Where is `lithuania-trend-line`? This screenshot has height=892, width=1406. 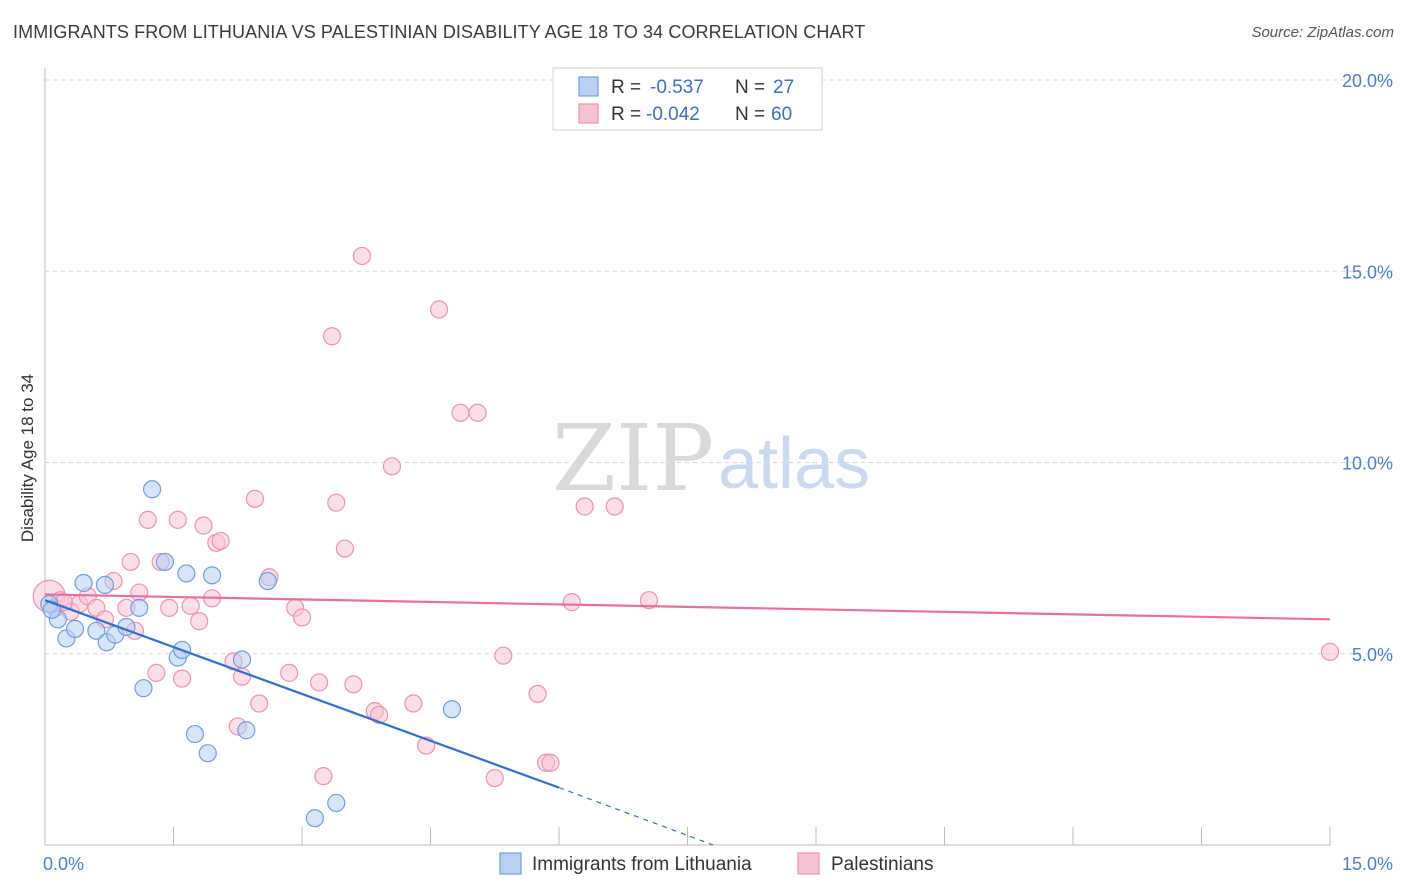 lithuania-trend-line is located at coordinates (302, 694).